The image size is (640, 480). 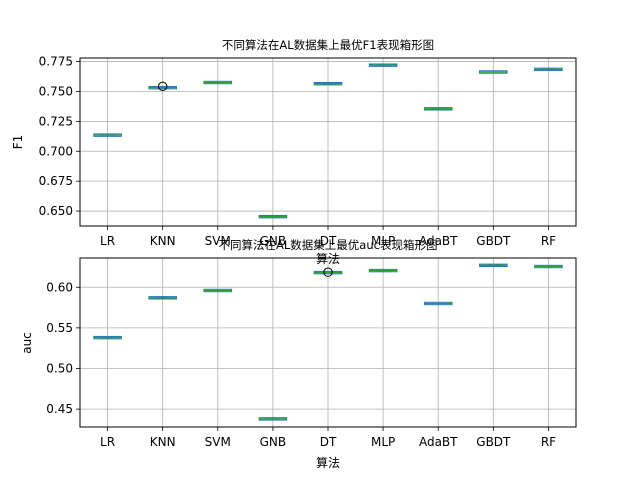 What do you see at coordinates (56, 181) in the screenshot?
I see `y-tick-label: 0.675` at bounding box center [56, 181].